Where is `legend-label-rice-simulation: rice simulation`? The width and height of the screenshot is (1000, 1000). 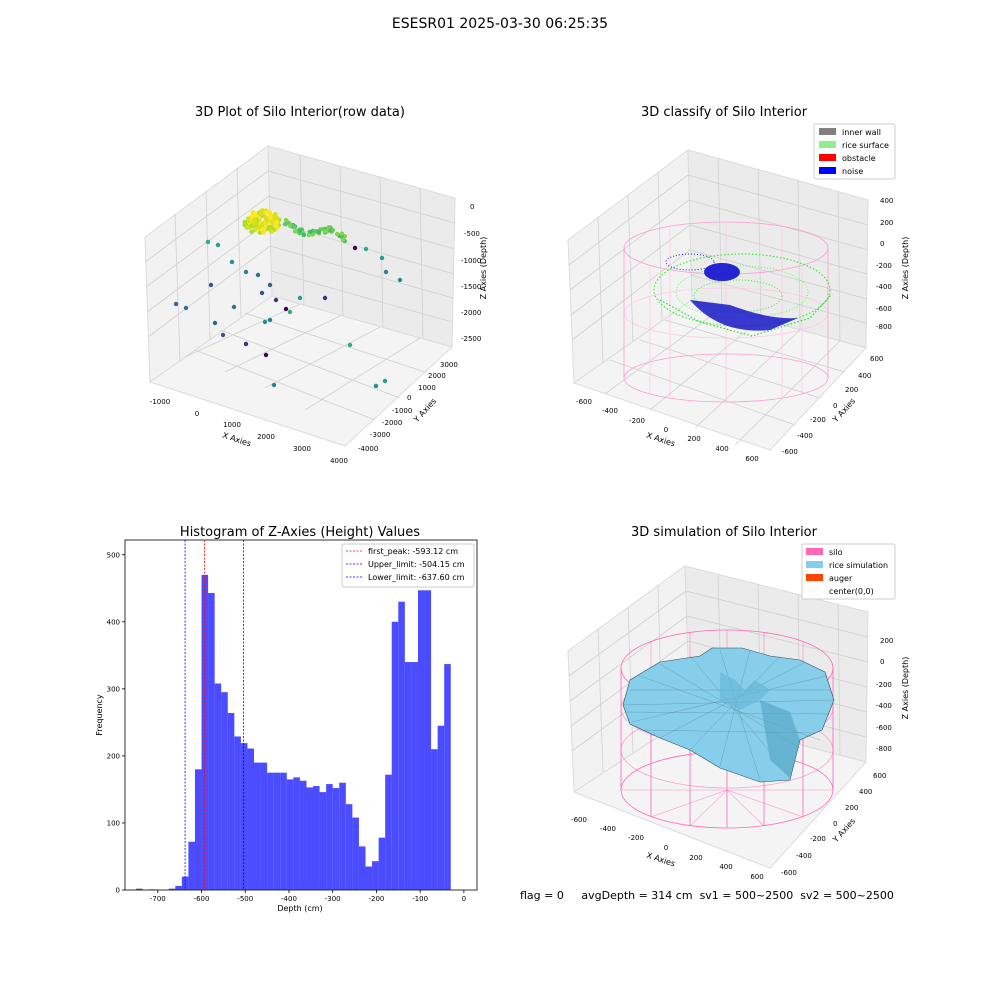
legend-label-rice-simulation: rice simulation is located at coordinates (858, 565).